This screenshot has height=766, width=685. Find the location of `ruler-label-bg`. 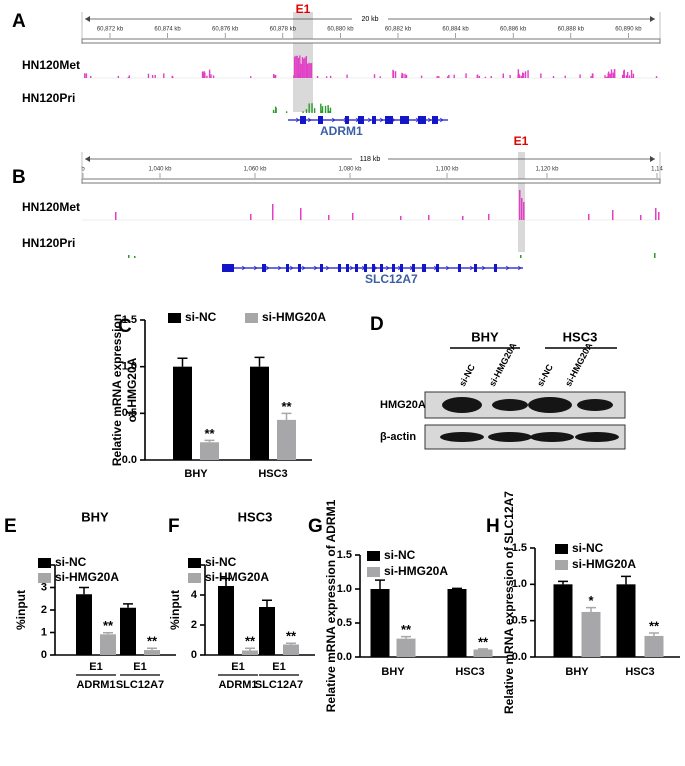

ruler-label-bg is located at coordinates (370, 159).